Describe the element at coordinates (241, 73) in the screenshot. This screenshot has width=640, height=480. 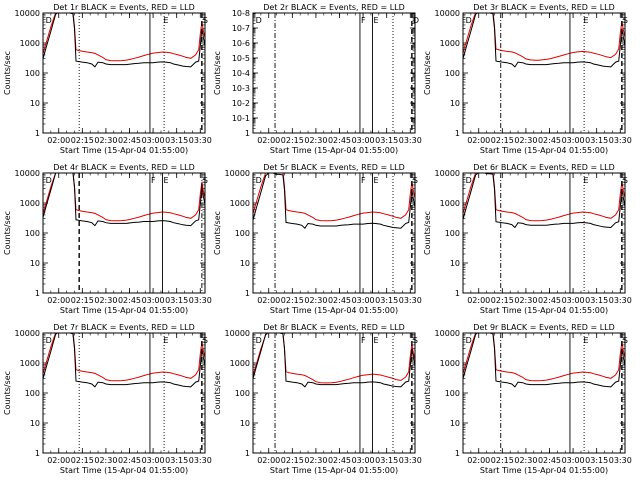
I see `y-tick-label: 10-4` at that location.